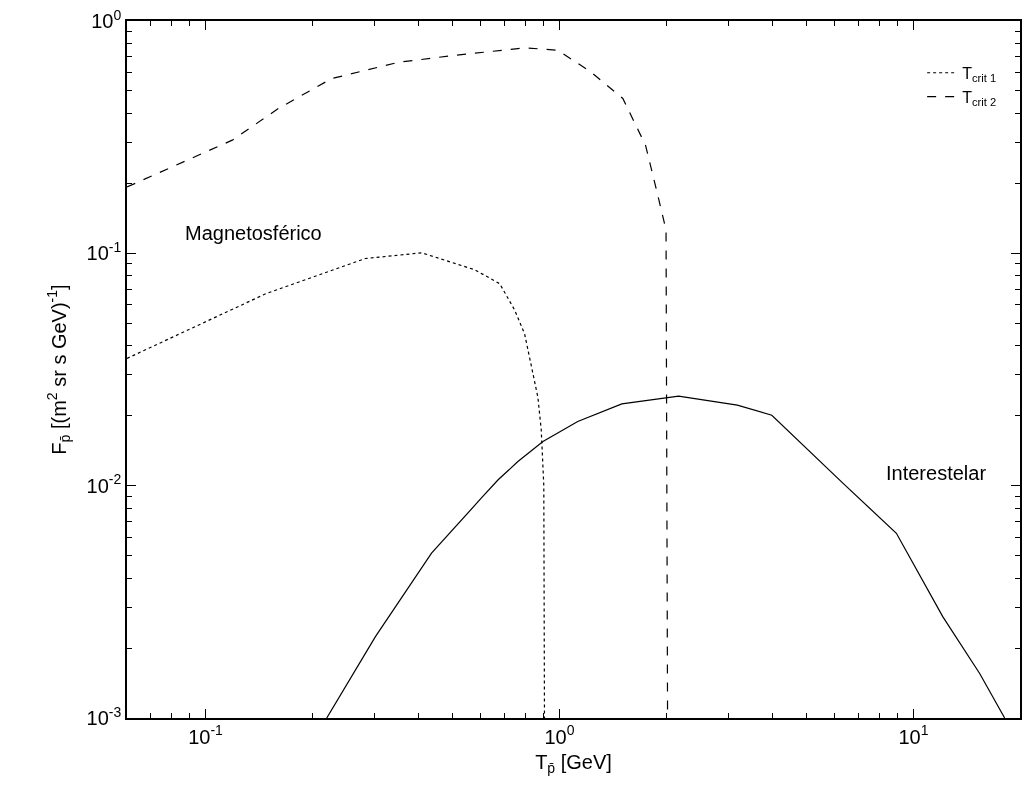 Image resolution: width=1025 pixels, height=798 pixels. I want to click on annotation: Interestelar, so click(936, 473).